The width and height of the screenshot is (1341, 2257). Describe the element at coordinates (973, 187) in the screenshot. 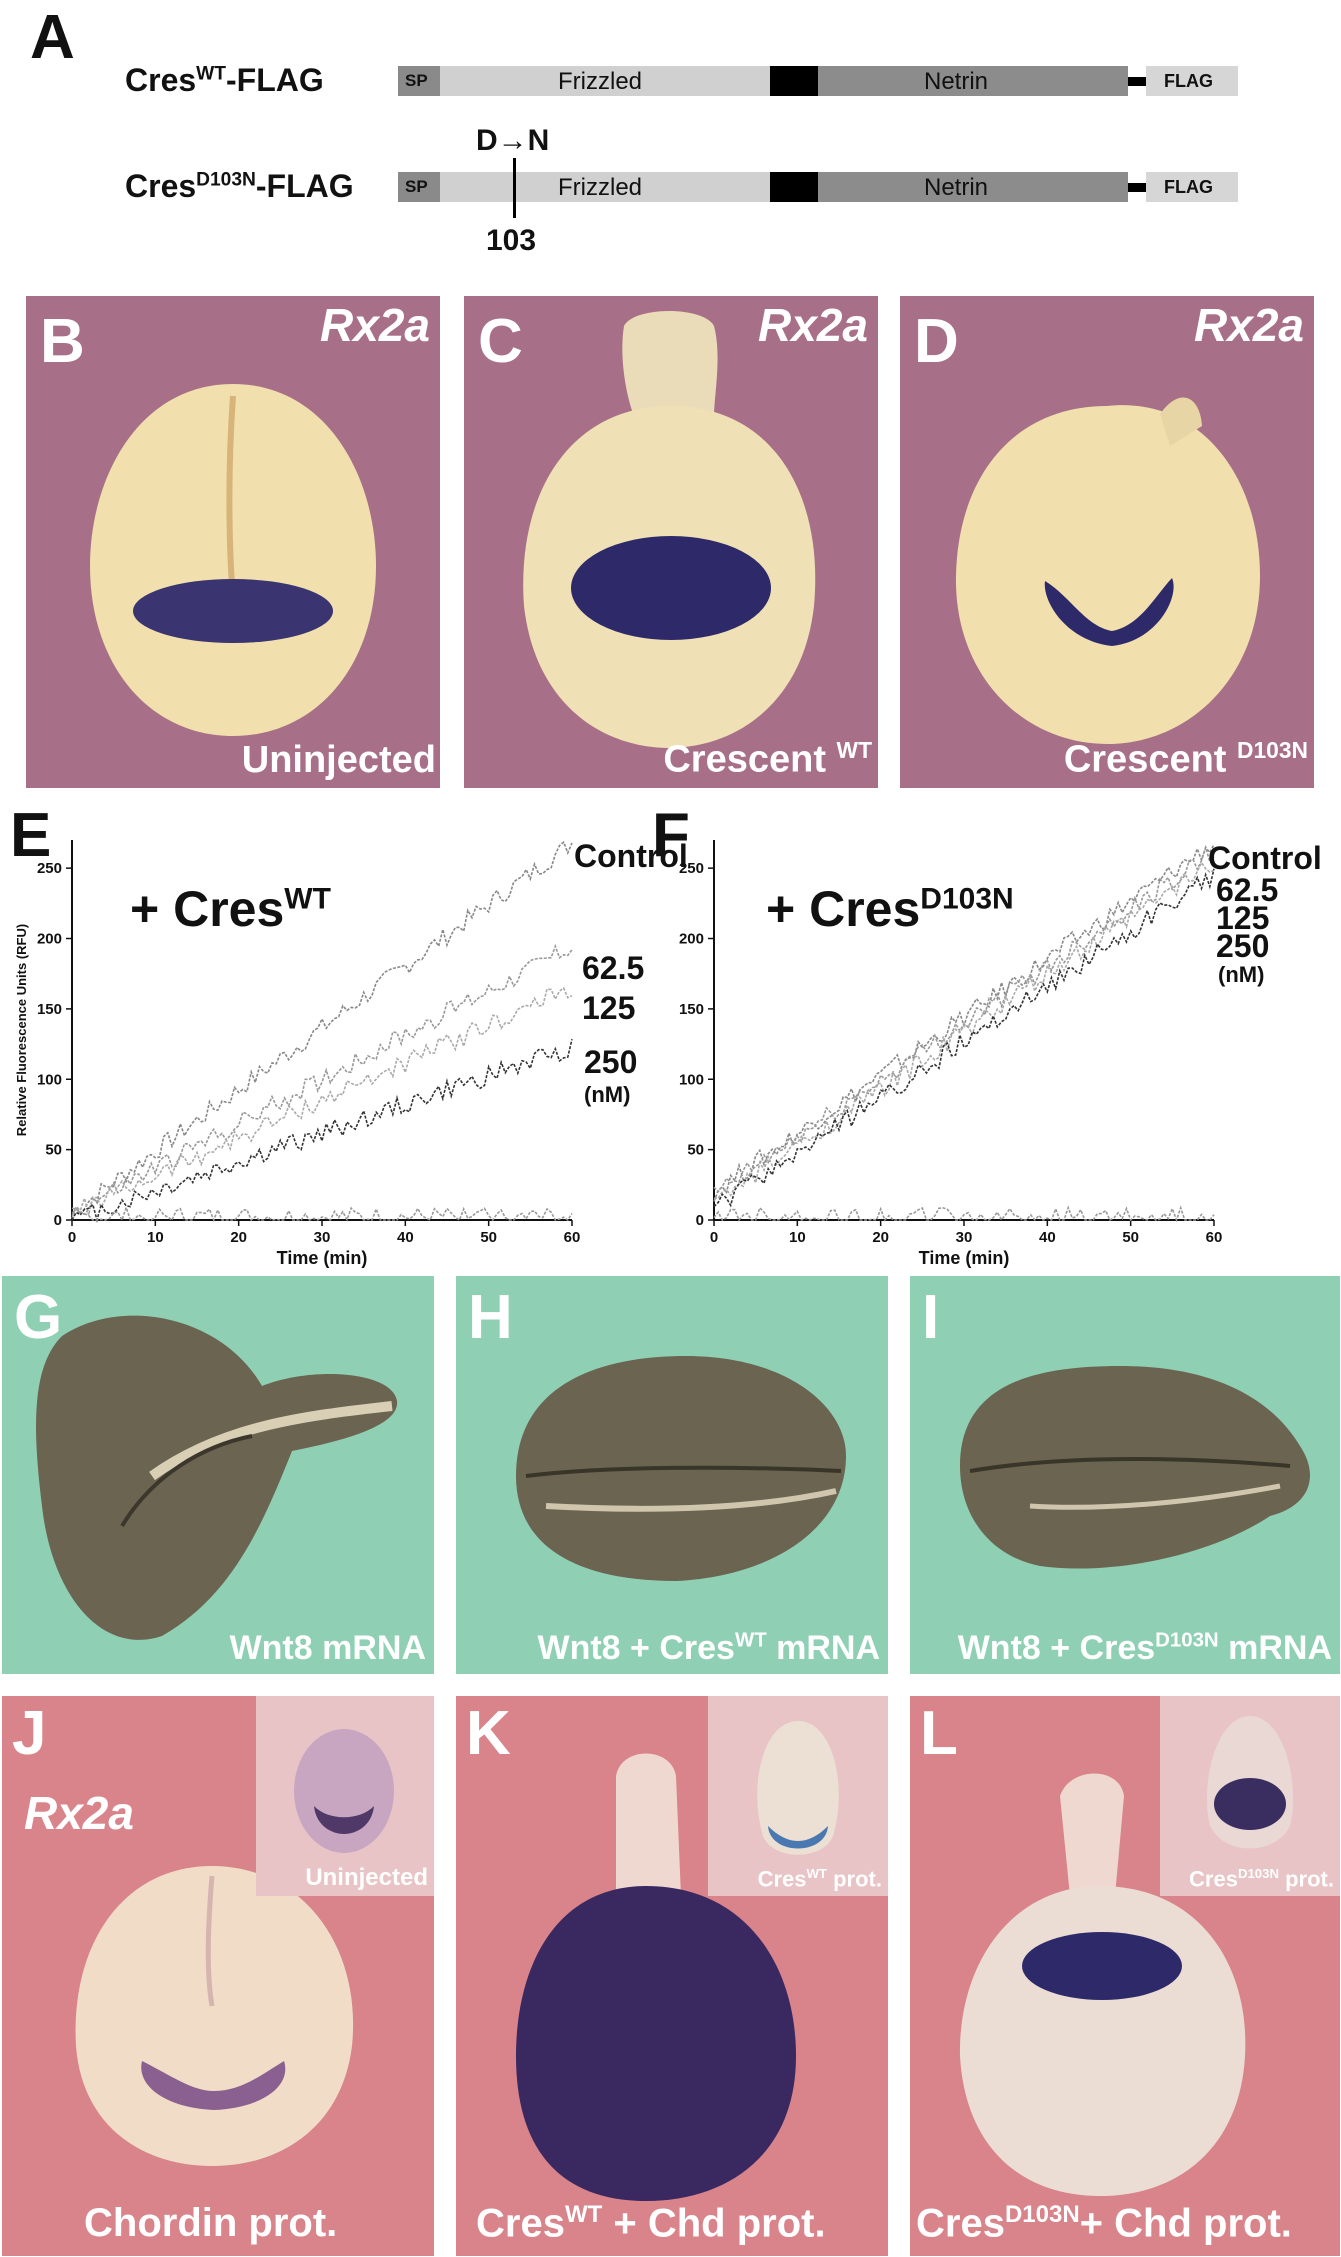

I see `netrin-domain-2: Netrin` at that location.